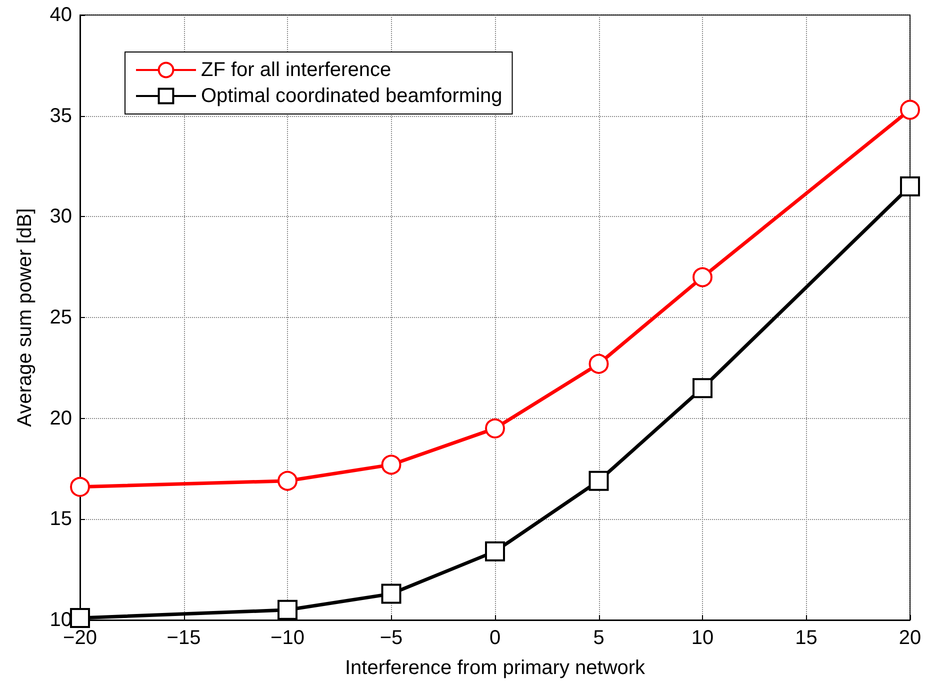 This screenshot has height=691, width=931. Describe the element at coordinates (80, 638) in the screenshot. I see `x-tick-label: −20` at that location.